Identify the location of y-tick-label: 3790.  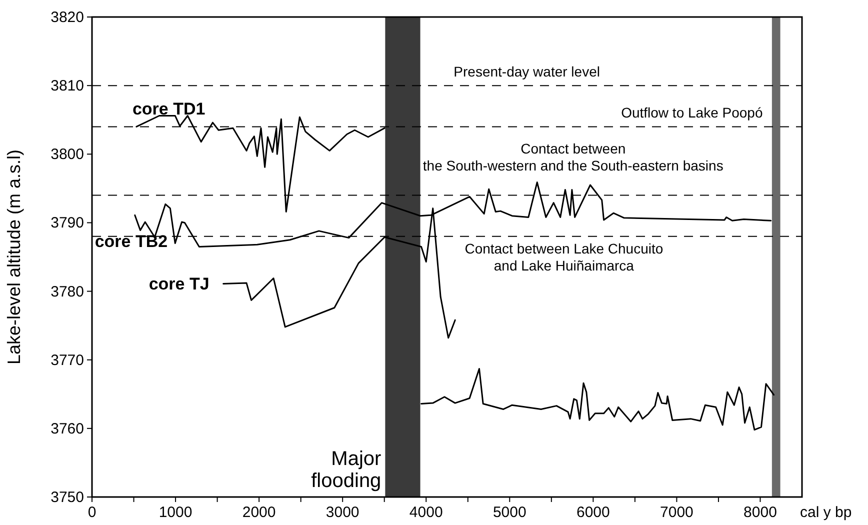
(67, 223).